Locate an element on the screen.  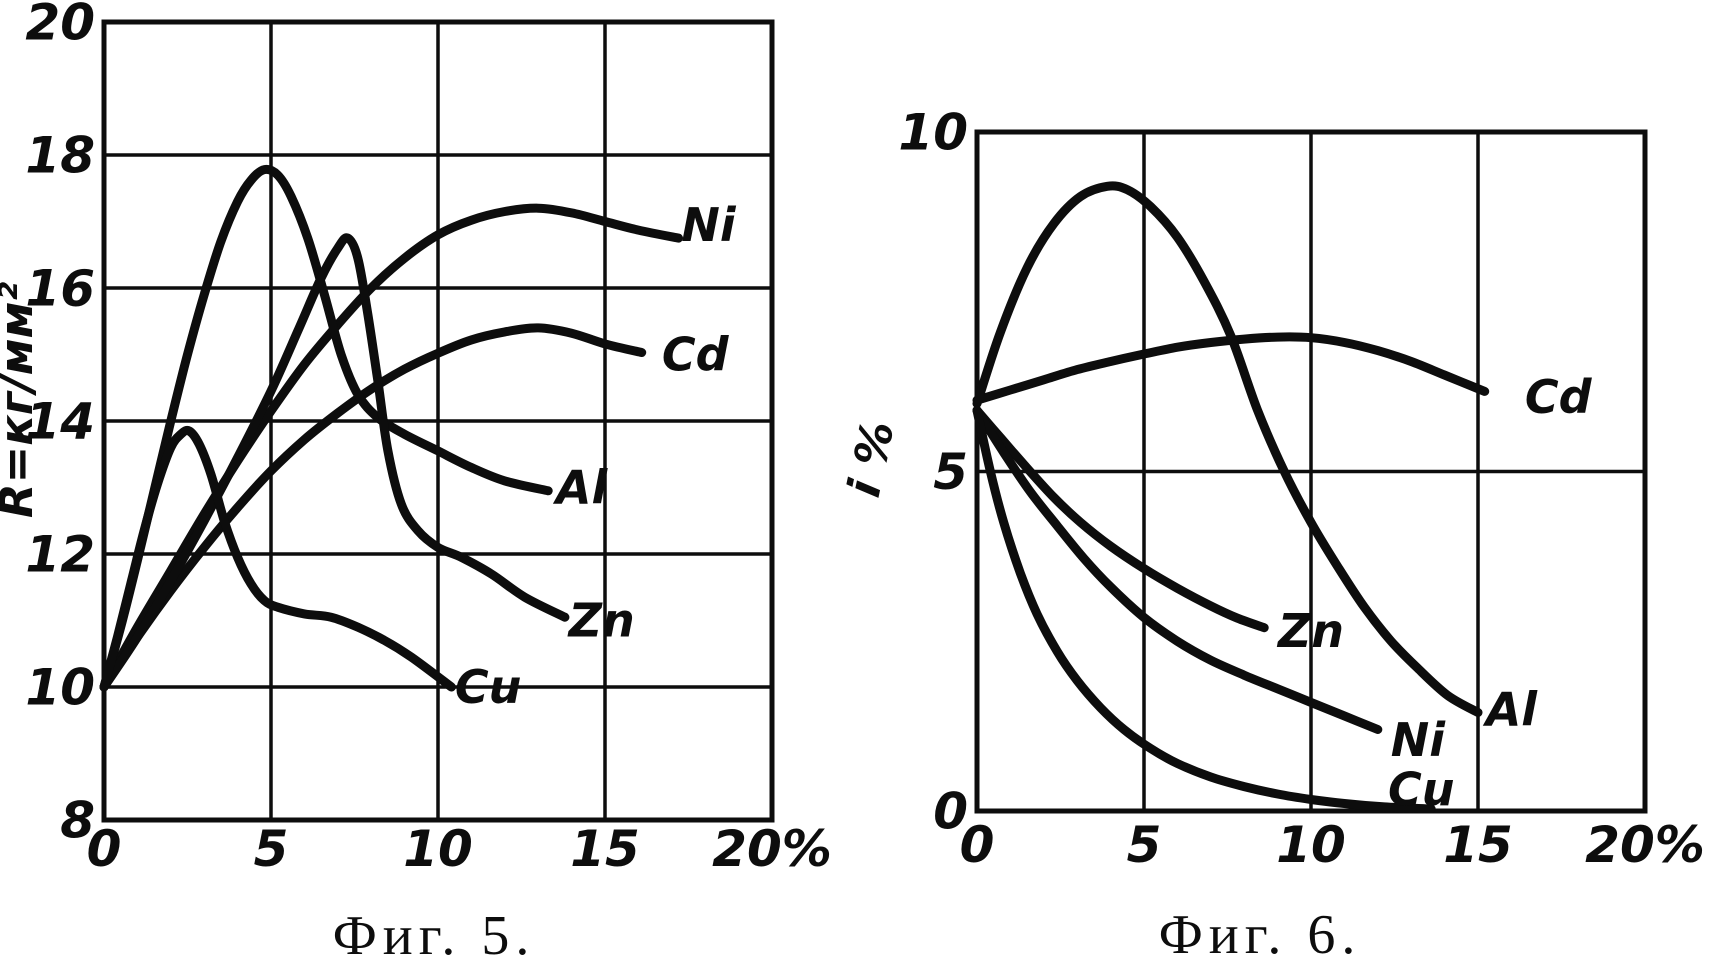
fig6-curve-label-Cd: Cd is located at coordinates (1559, 397).